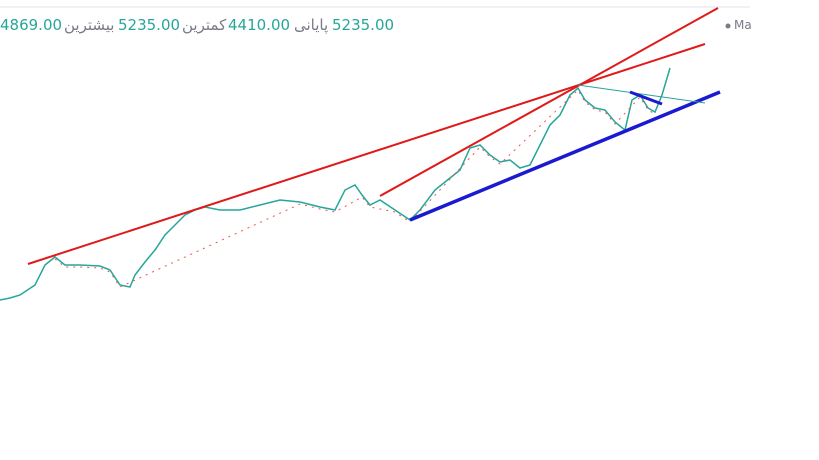 This screenshot has width=819, height=460. Describe the element at coordinates (149, 25) in the screenshot. I see `high-value: 5235.00` at that location.